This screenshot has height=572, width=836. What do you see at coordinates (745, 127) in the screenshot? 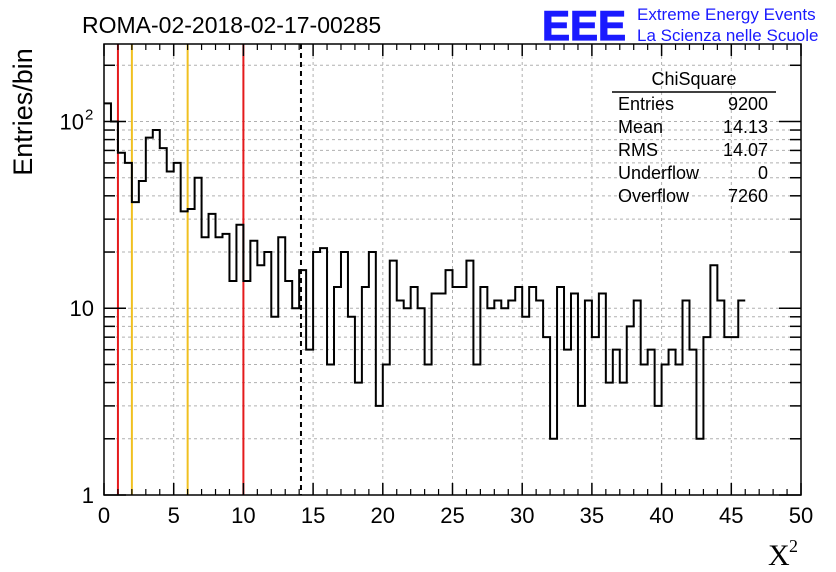
I see `stats-value-mean: 14.13` at bounding box center [745, 127].